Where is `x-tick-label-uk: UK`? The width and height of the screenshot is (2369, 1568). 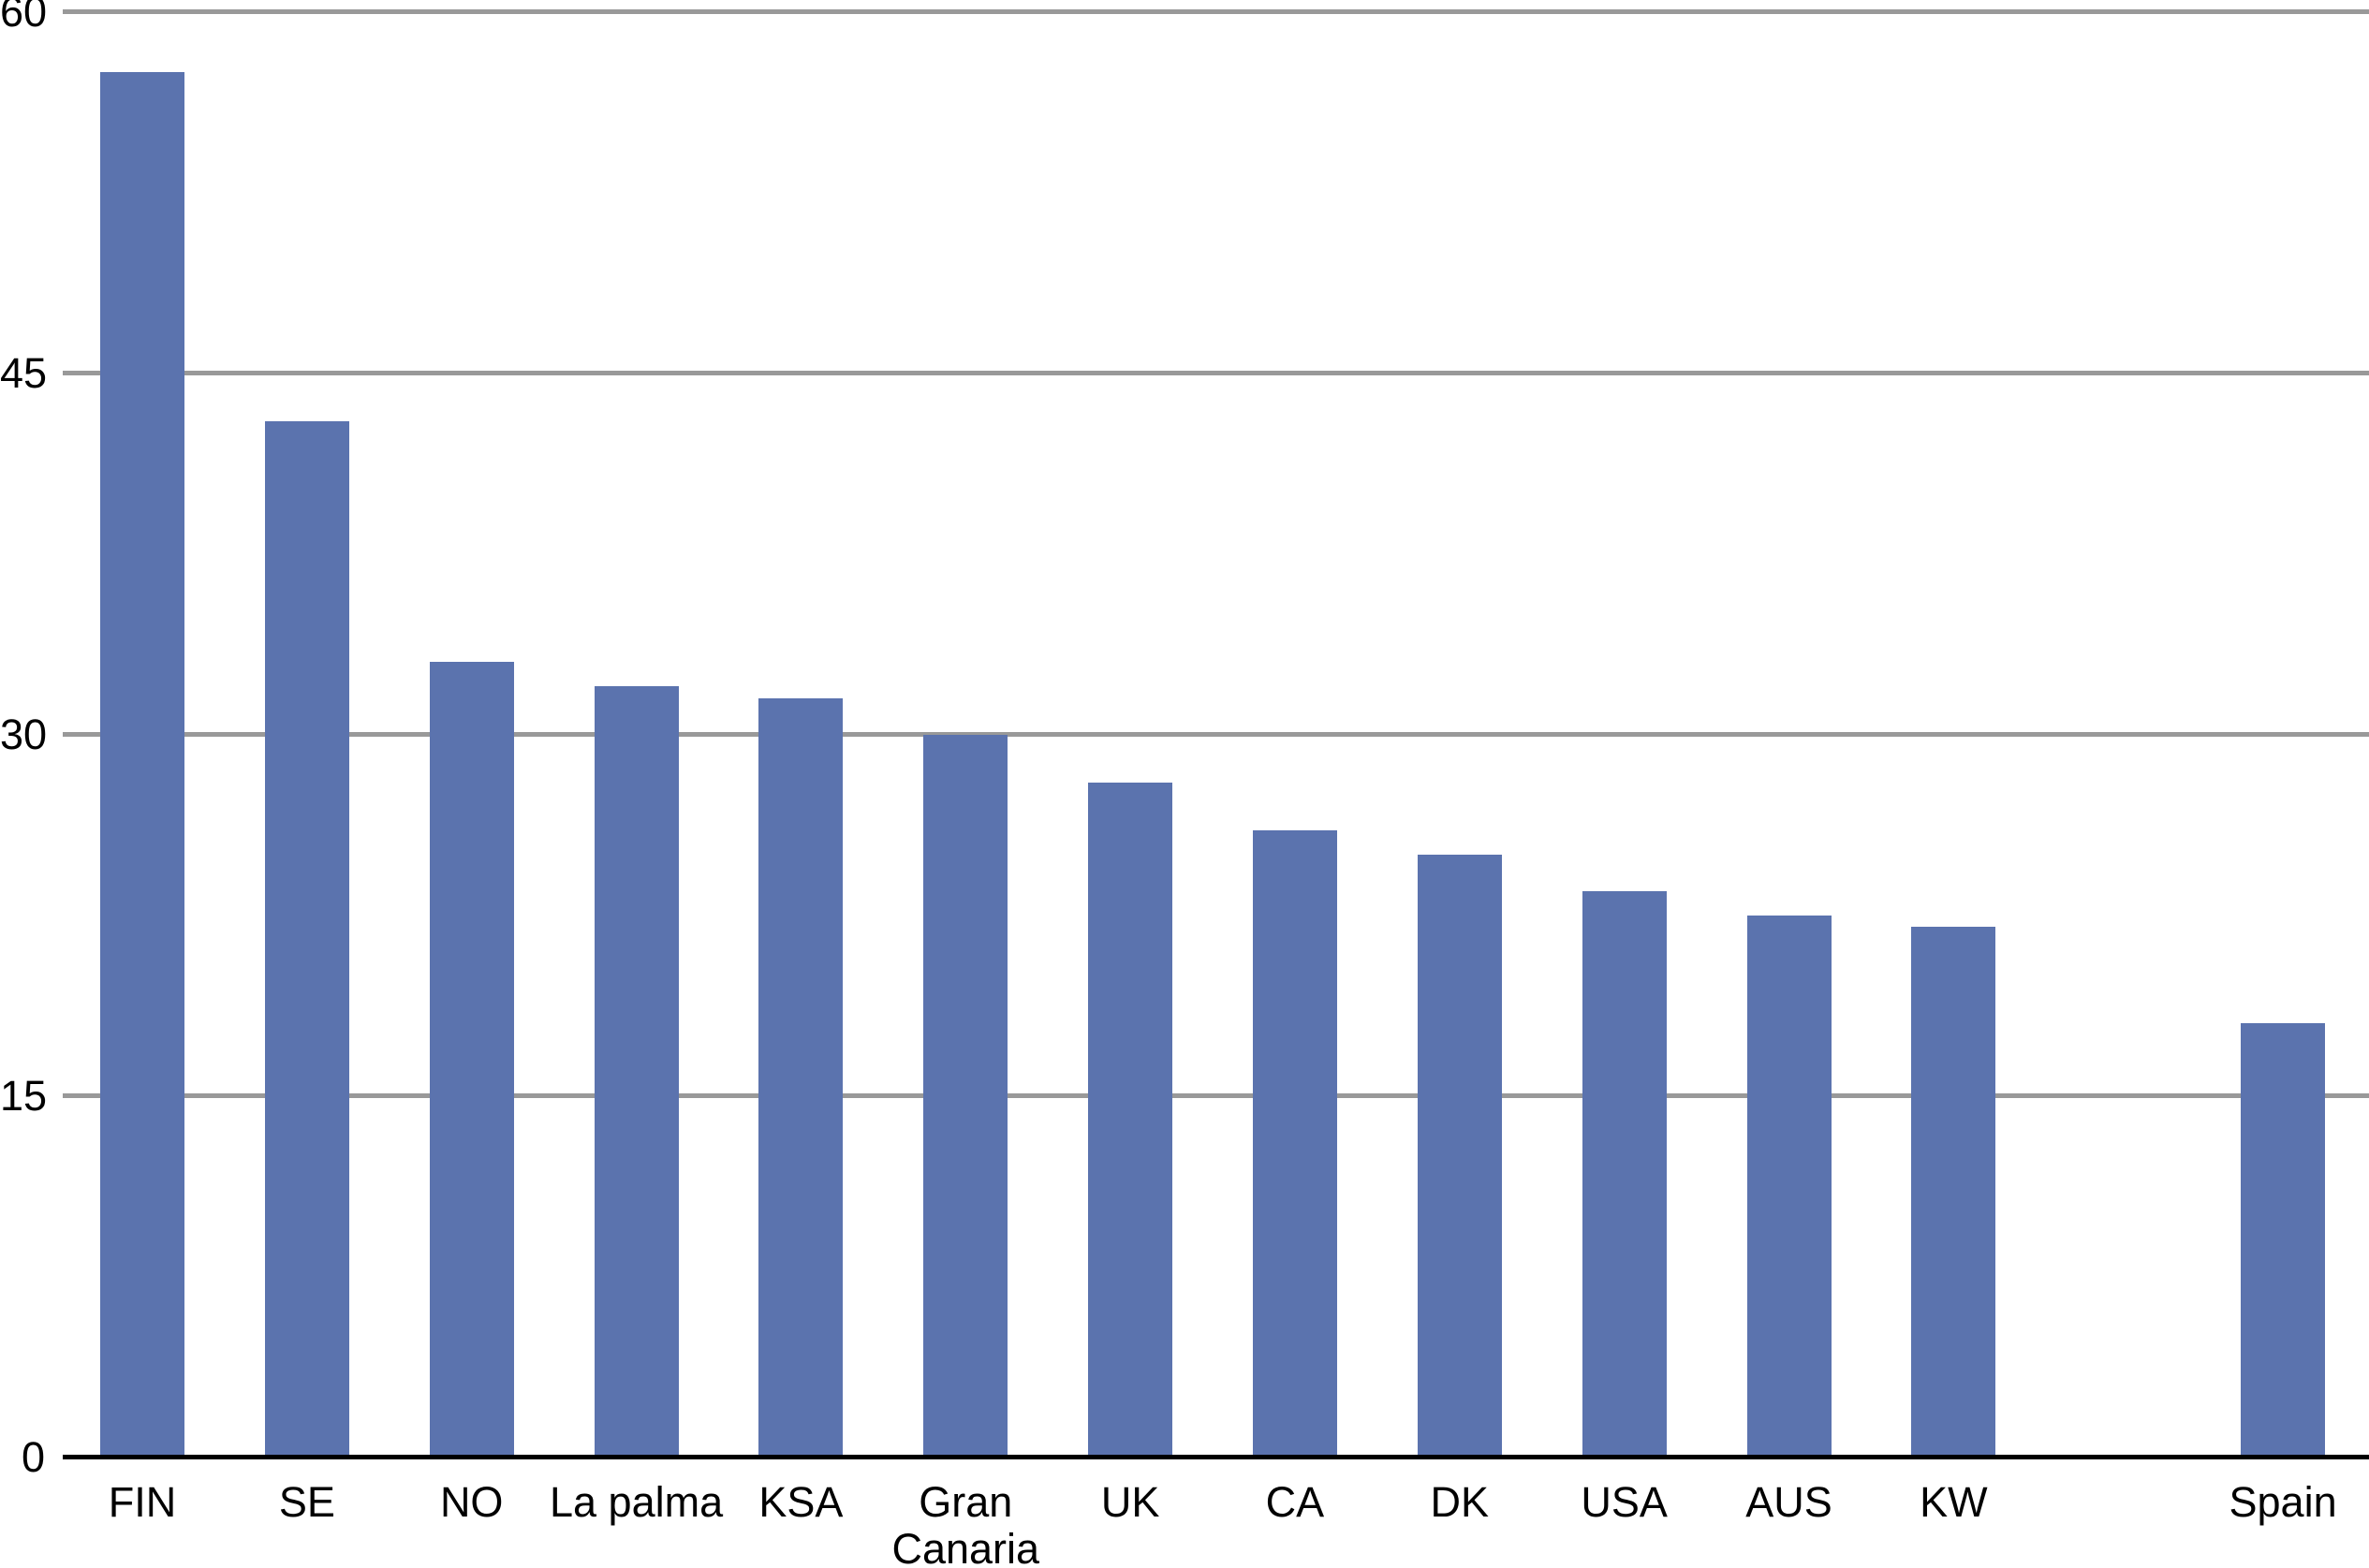 x-tick-label-uk: UK is located at coordinates (1130, 1502).